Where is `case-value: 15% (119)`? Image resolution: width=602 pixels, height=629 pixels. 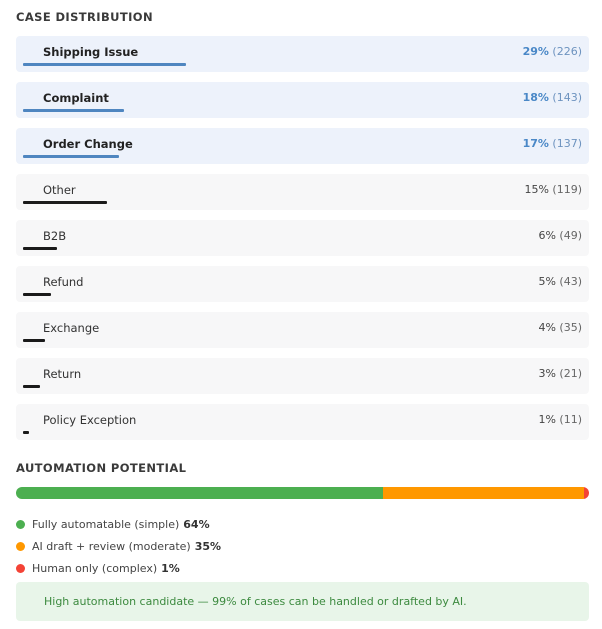 case-value: 15% (119) is located at coordinates (553, 189).